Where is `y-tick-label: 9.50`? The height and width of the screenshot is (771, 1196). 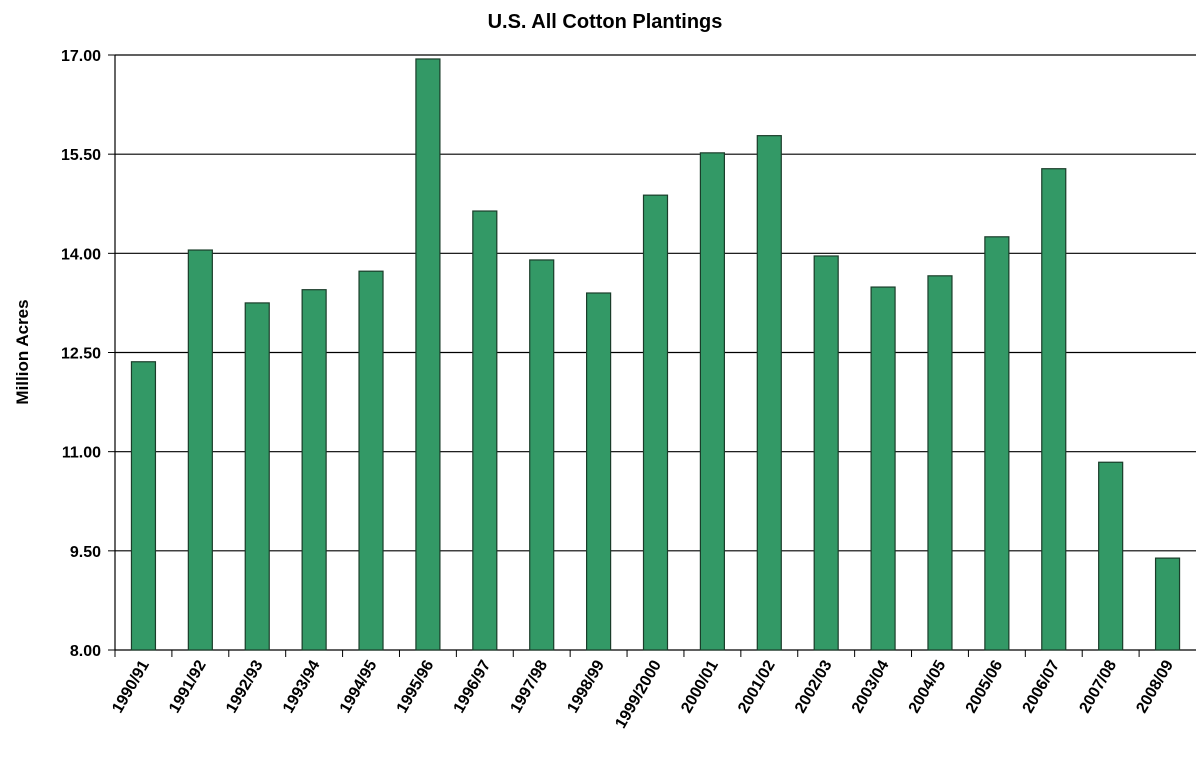
y-tick-label: 9.50 is located at coordinates (85, 552).